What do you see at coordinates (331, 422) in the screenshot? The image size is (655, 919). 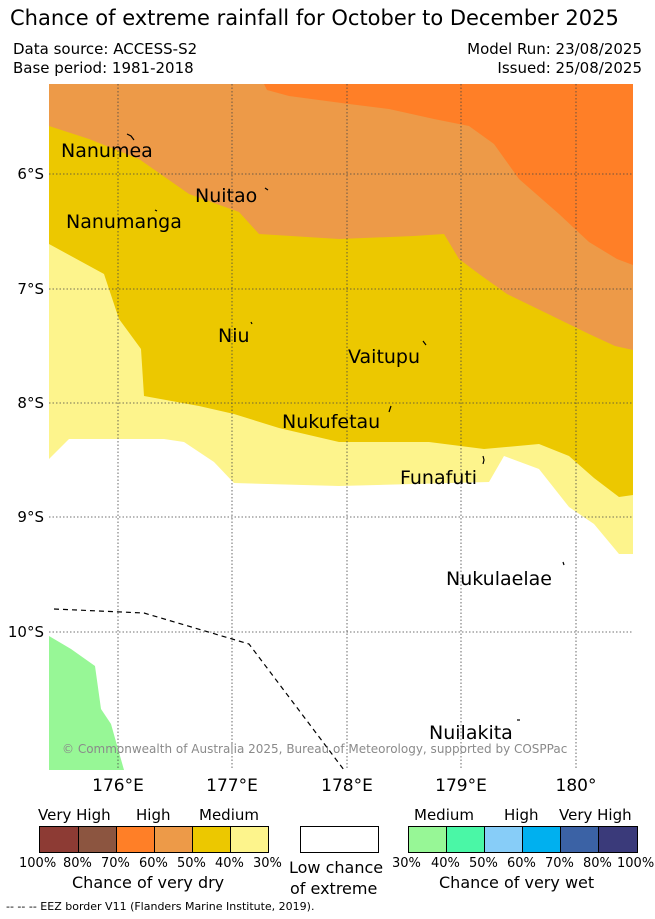 I see `island-label-nukufetau: Nukufetau` at bounding box center [331, 422].